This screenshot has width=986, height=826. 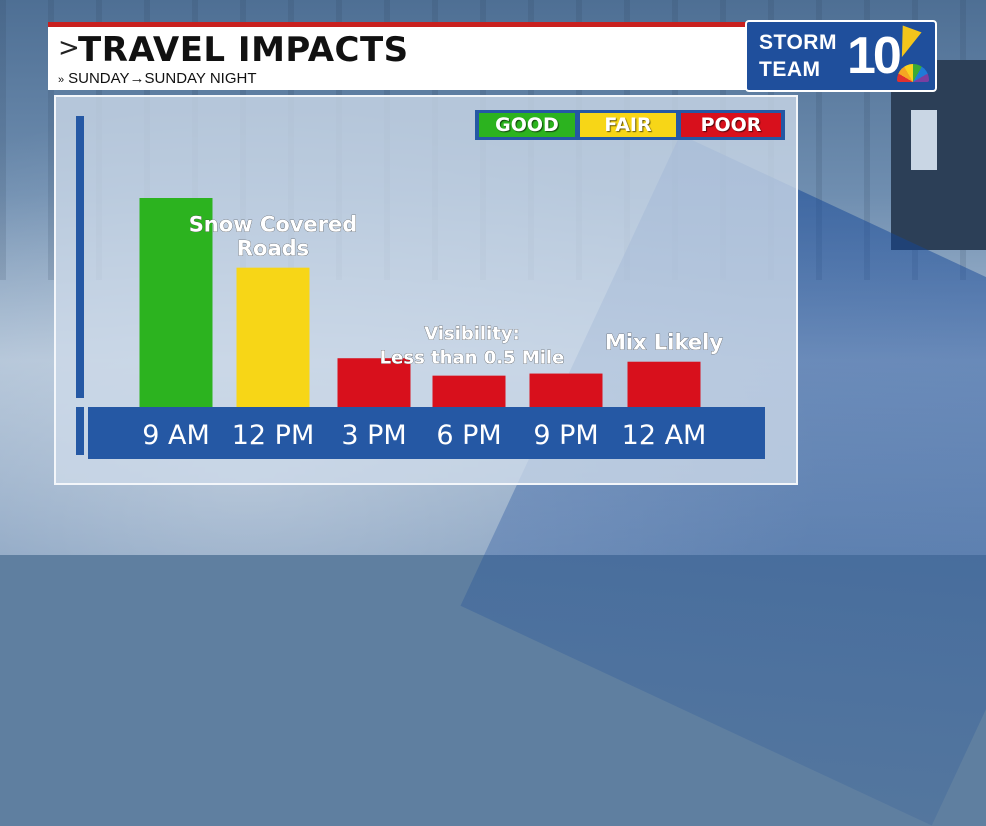 What do you see at coordinates (374, 382) in the screenshot?
I see `bar-3-pm` at bounding box center [374, 382].